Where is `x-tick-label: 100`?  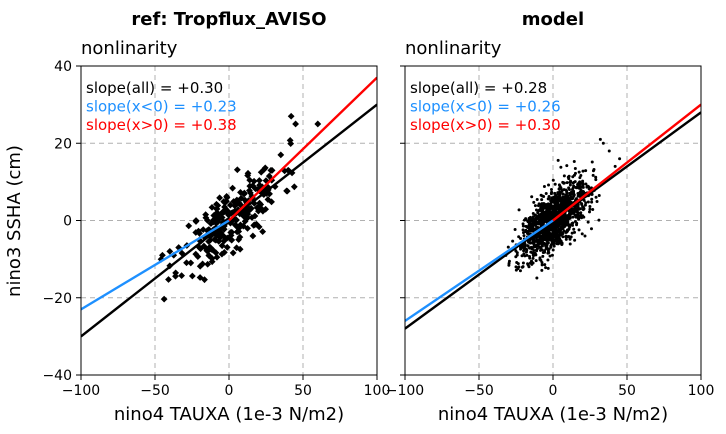
x-tick-label: 100 is located at coordinates (701, 391).